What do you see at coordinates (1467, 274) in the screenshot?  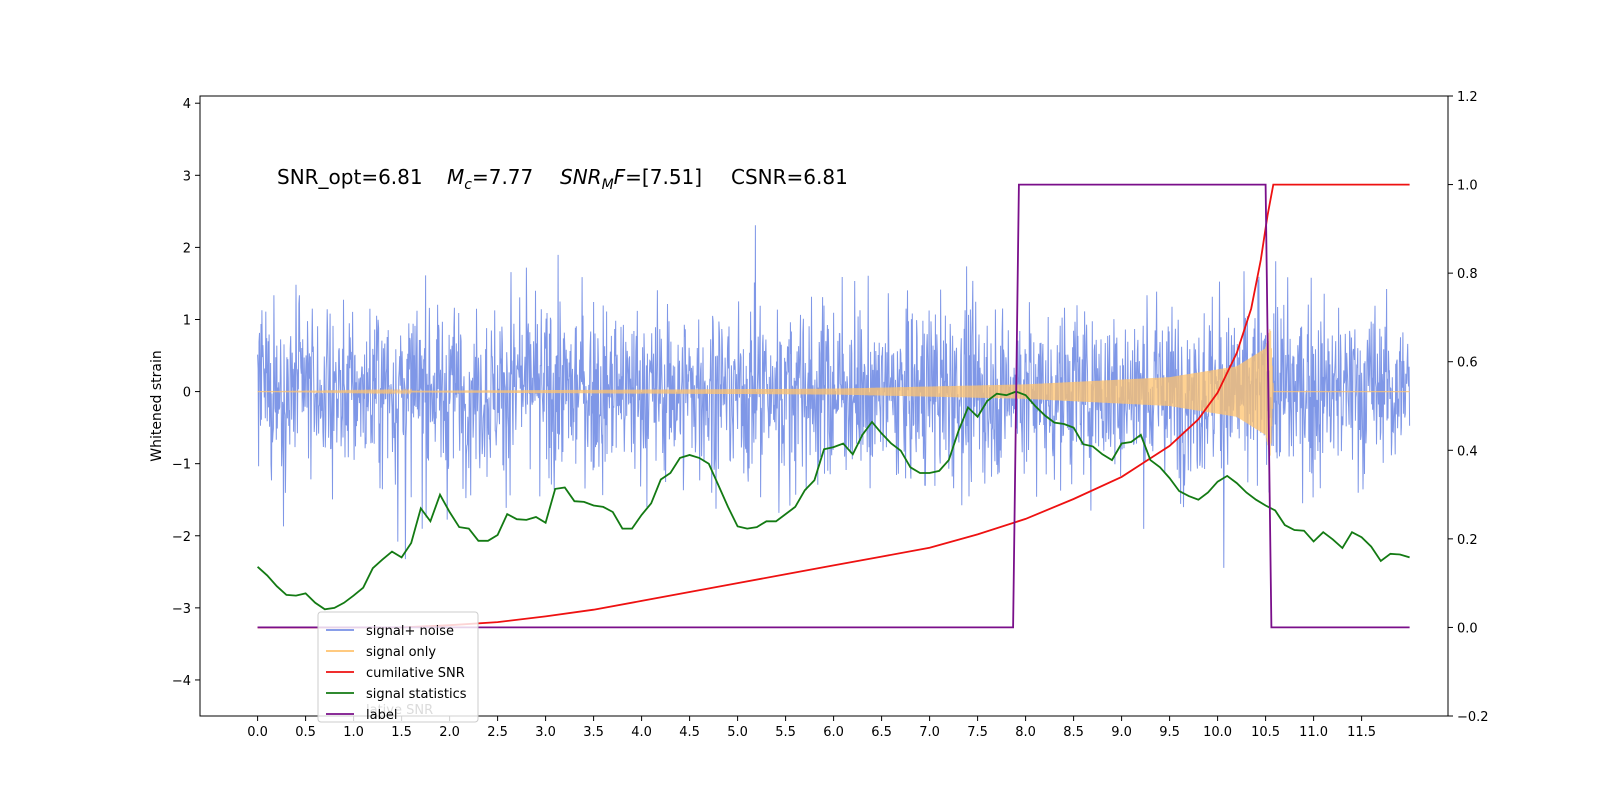 I see `y2-tick-label: 0.8` at bounding box center [1467, 274].